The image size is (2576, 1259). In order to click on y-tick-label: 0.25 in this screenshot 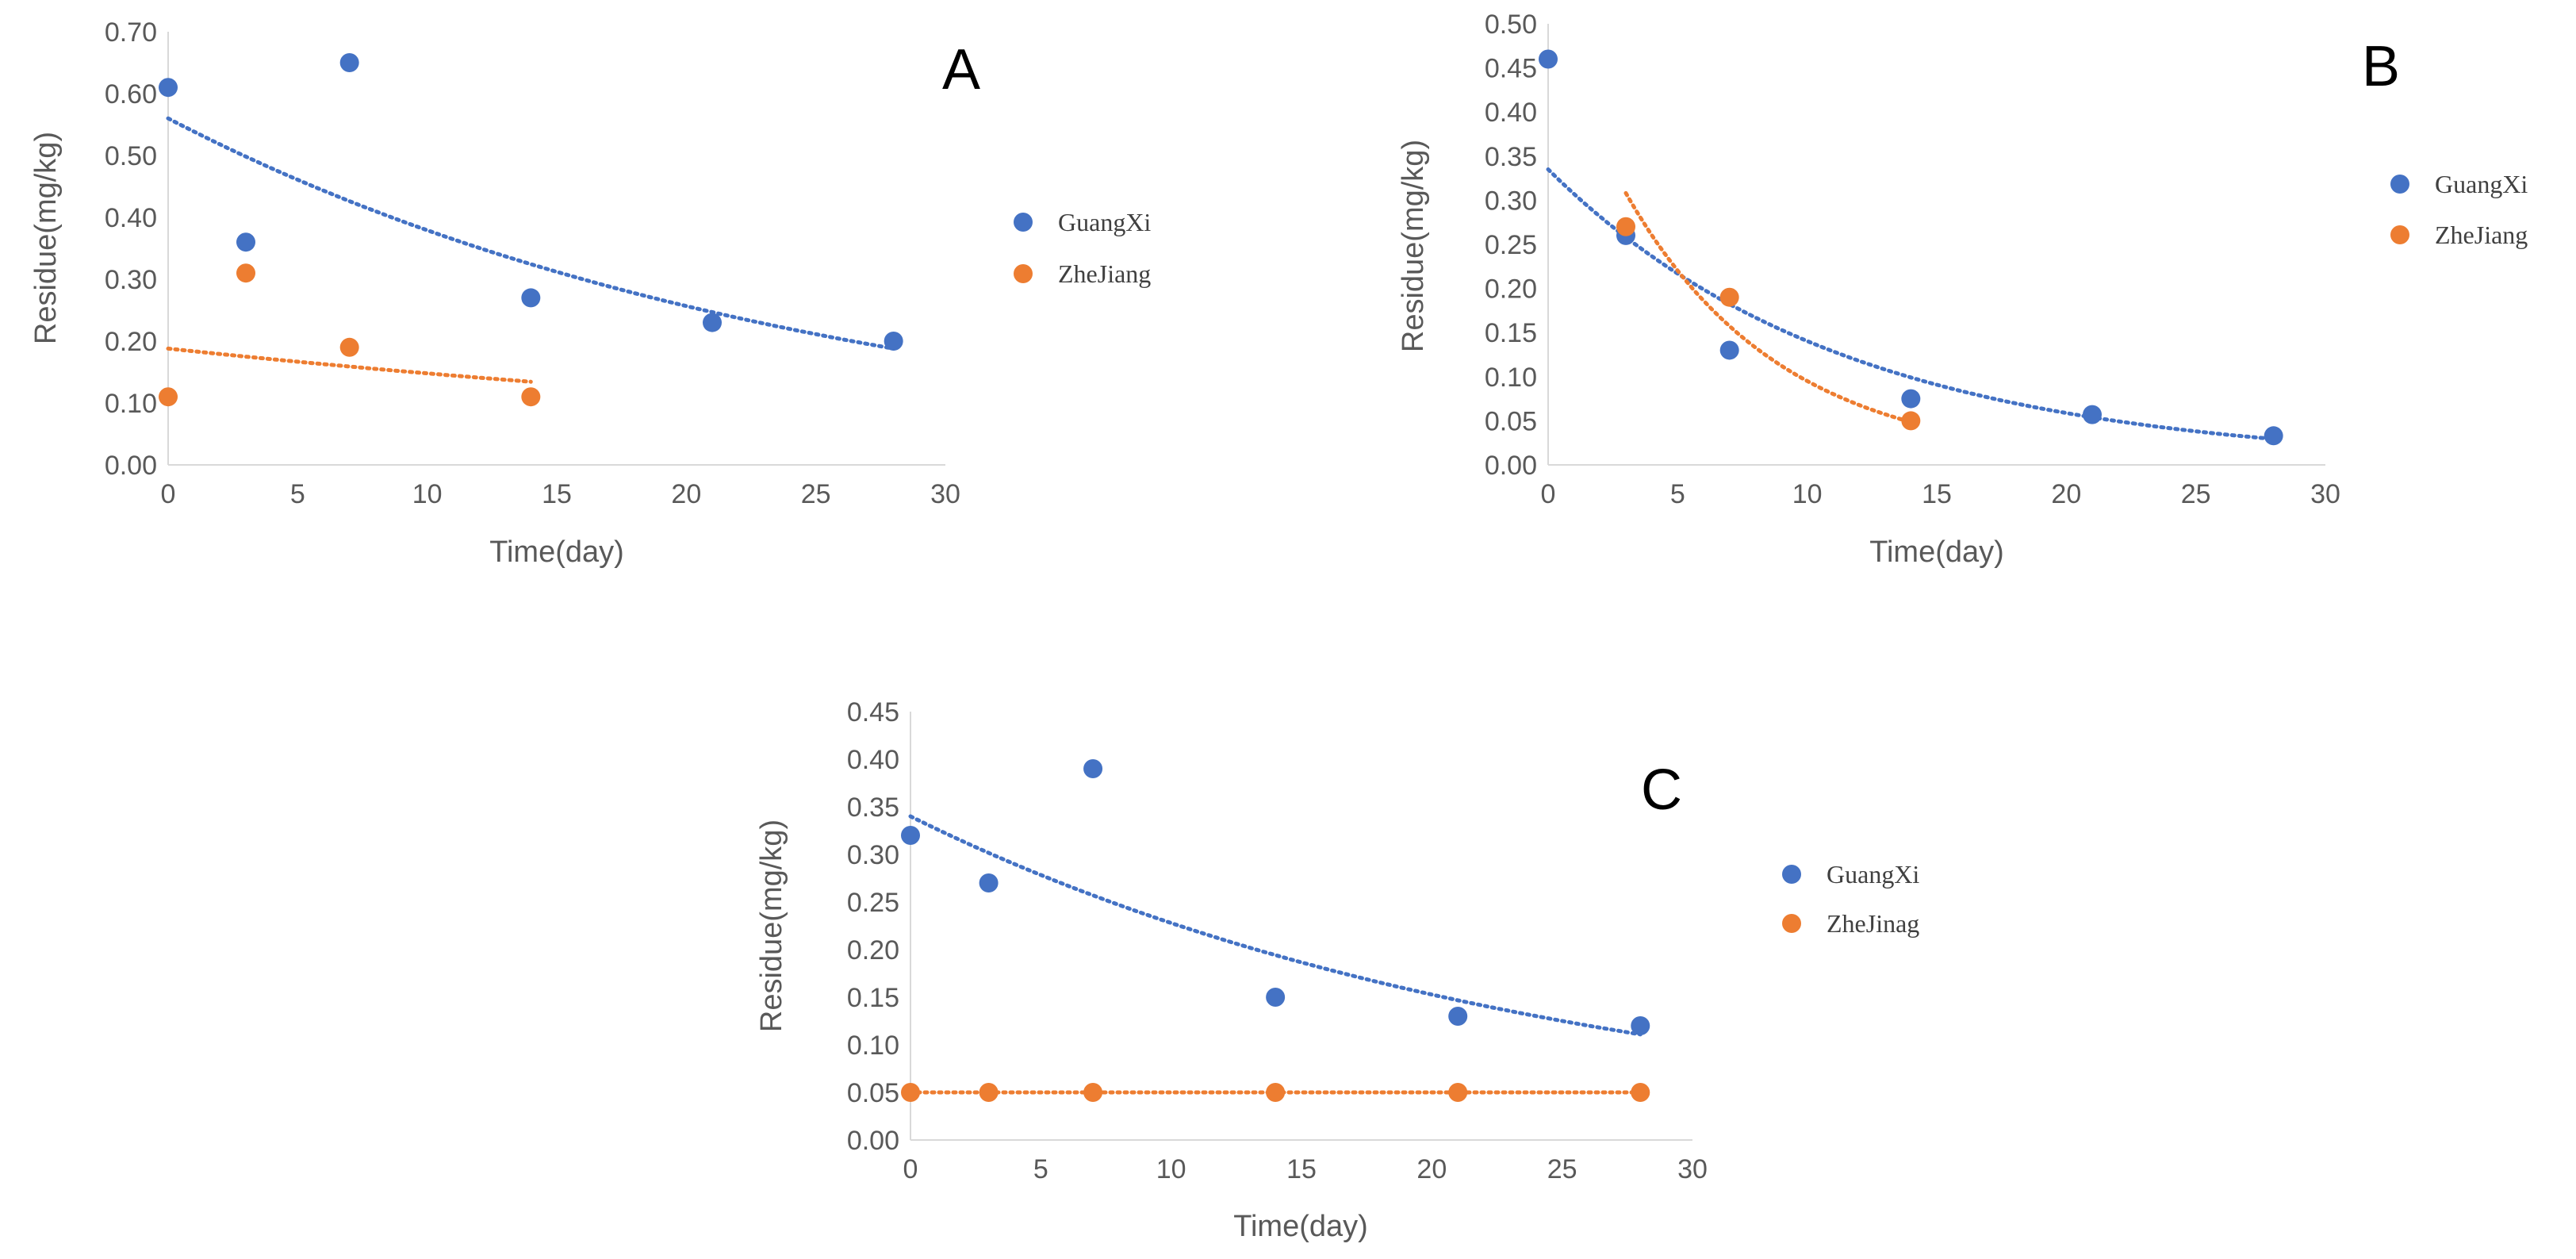, I will do `click(1511, 245)`.